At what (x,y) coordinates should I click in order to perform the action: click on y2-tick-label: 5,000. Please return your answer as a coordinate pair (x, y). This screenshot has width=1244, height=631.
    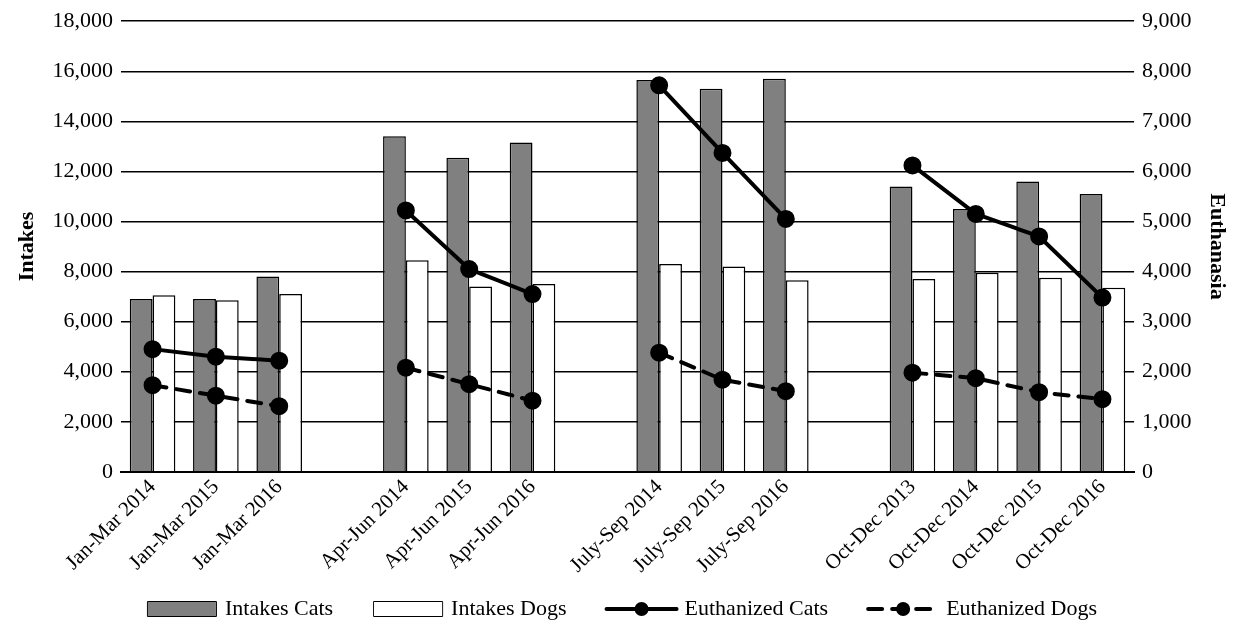
    Looking at the image, I should click on (1167, 220).